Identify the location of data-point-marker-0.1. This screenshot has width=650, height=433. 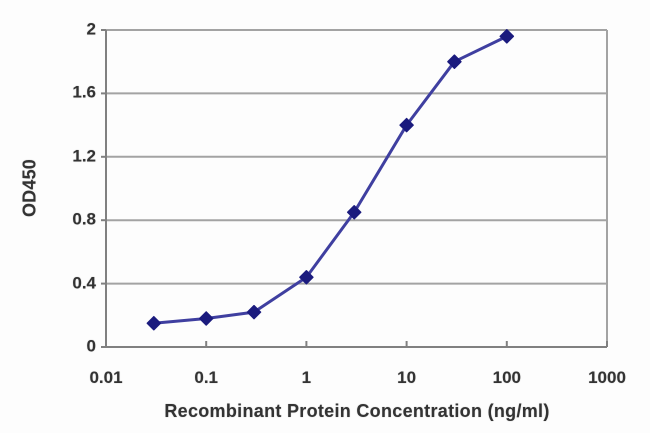
(206, 318).